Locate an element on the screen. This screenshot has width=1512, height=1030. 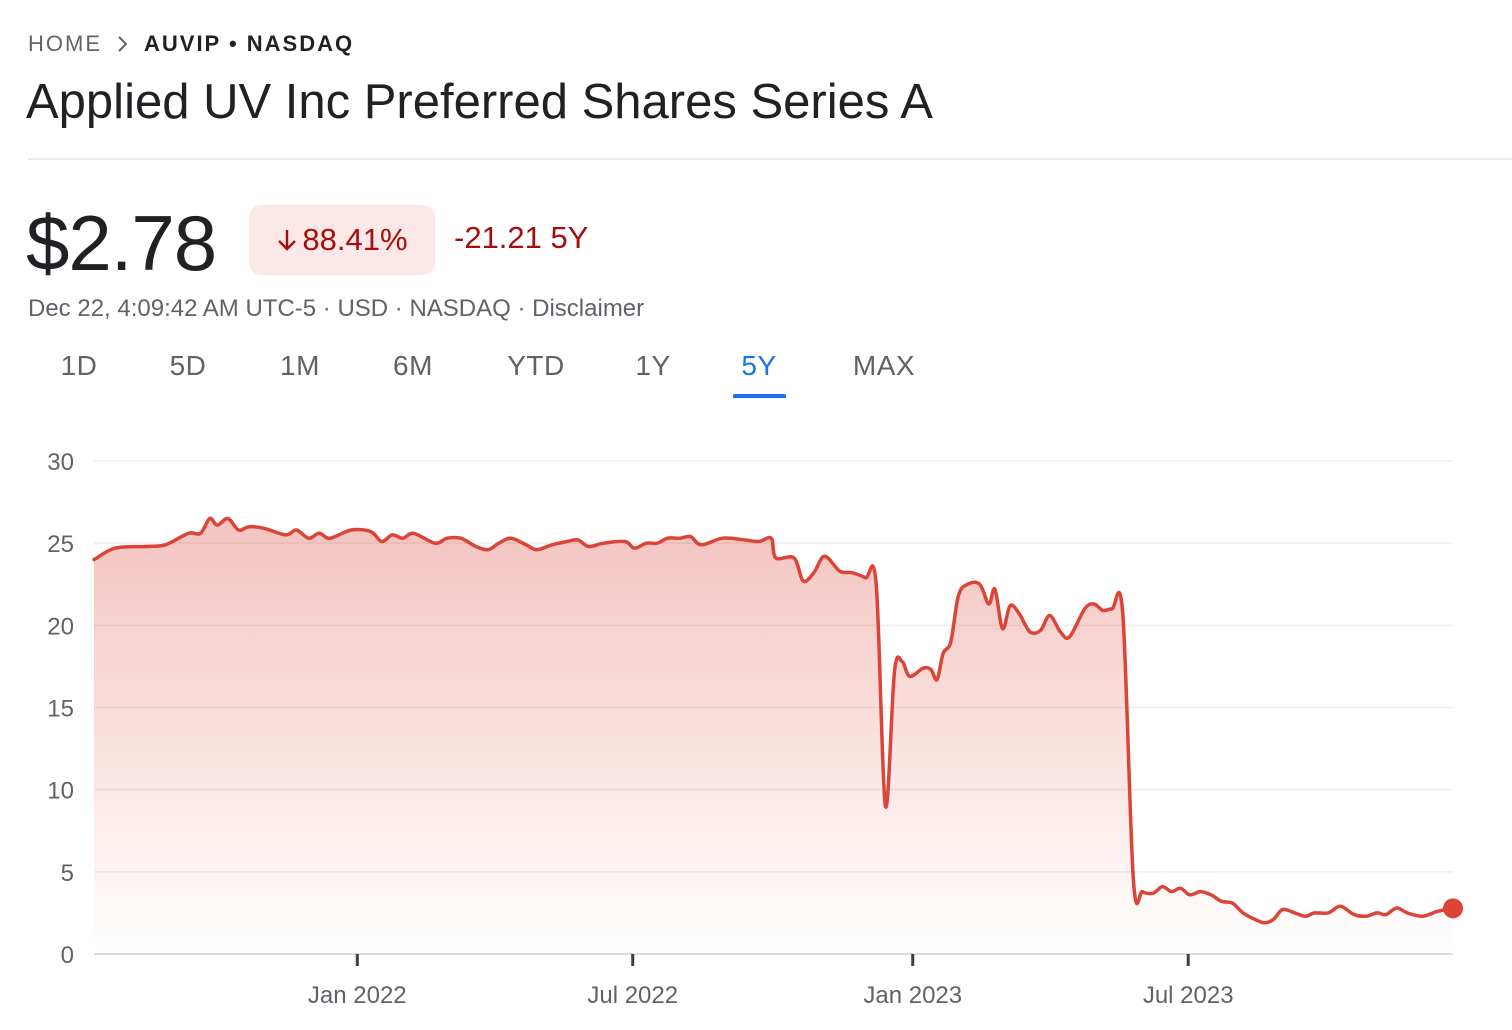
y-tick-label: 5 is located at coordinates (67, 873).